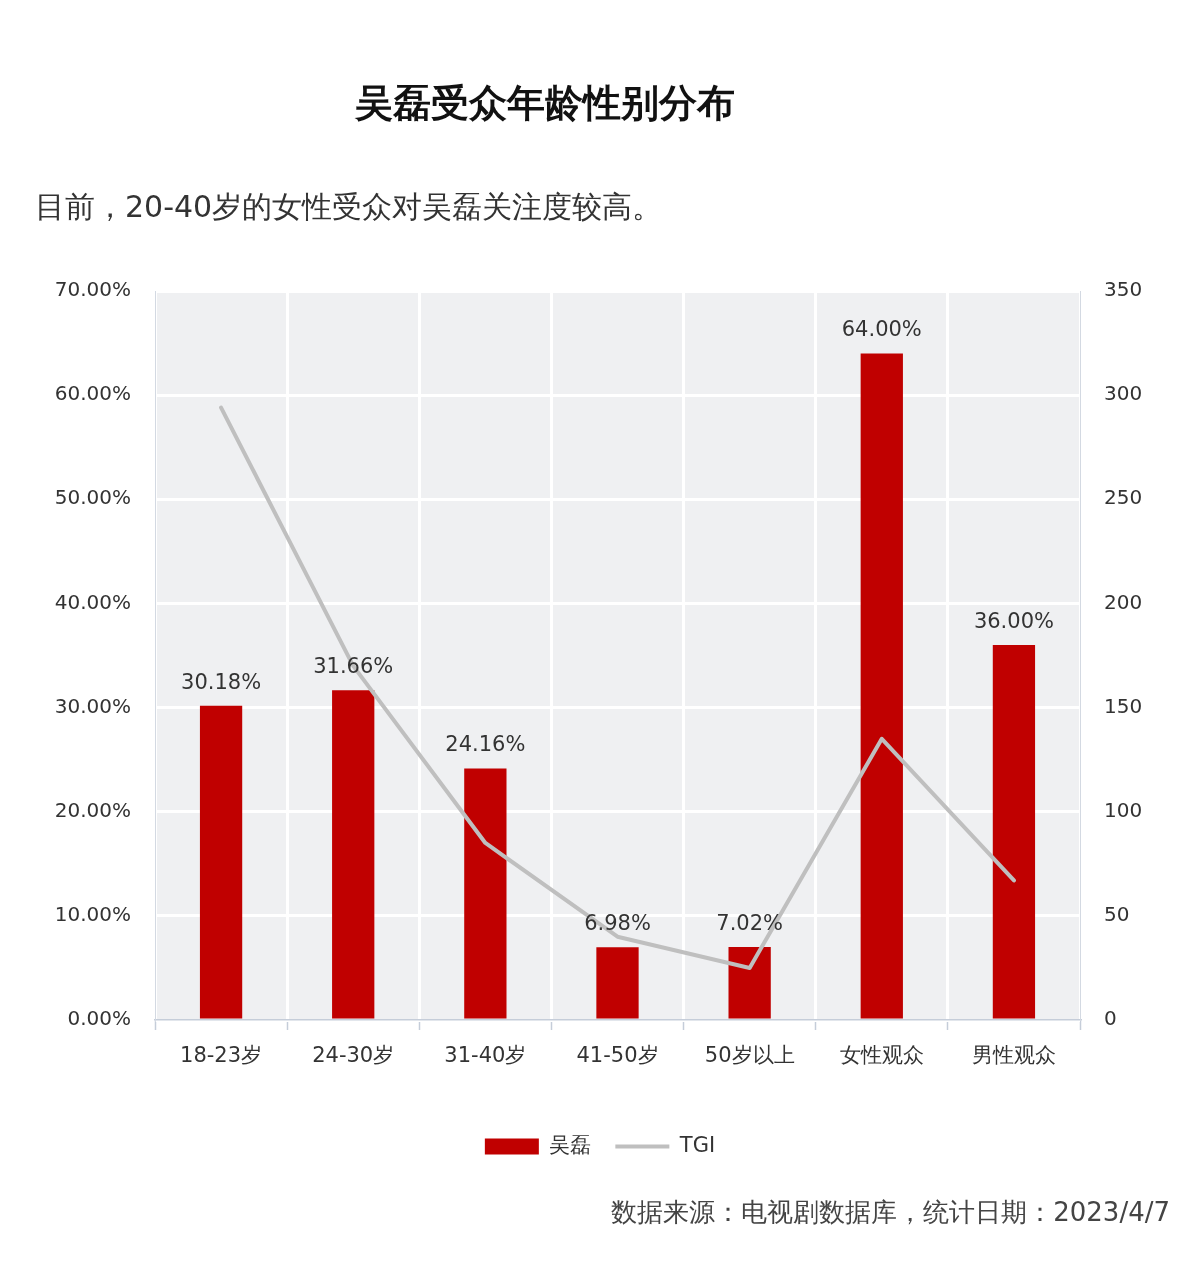 This screenshot has height=1269, width=1200. I want to click on y-tick-label: 0.00%, so click(99, 1018).